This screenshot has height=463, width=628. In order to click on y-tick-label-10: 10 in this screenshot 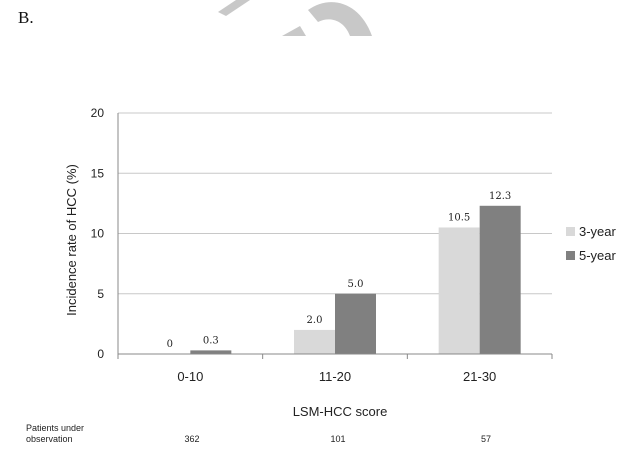, I will do `click(98, 234)`.